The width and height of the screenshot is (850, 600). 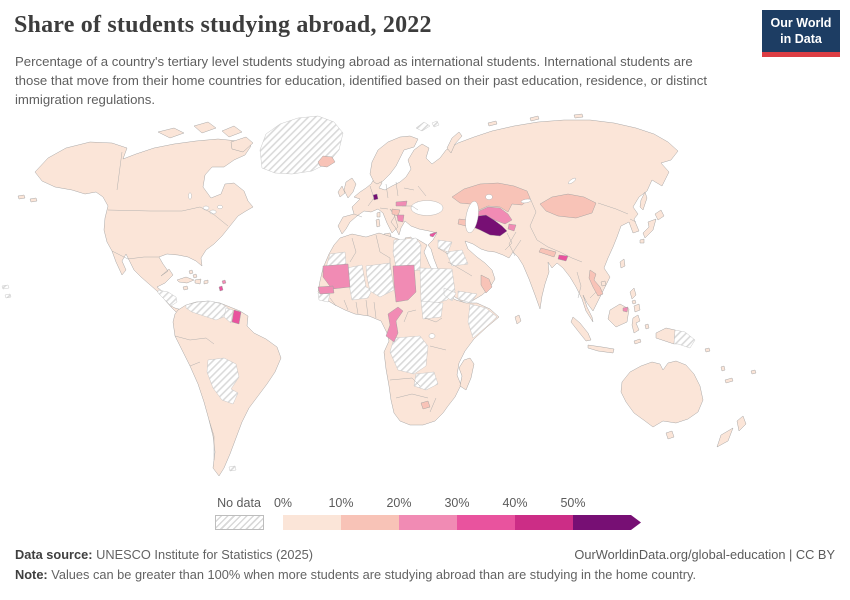 I want to click on legend-tick-10%: 10%, so click(x=341, y=503).